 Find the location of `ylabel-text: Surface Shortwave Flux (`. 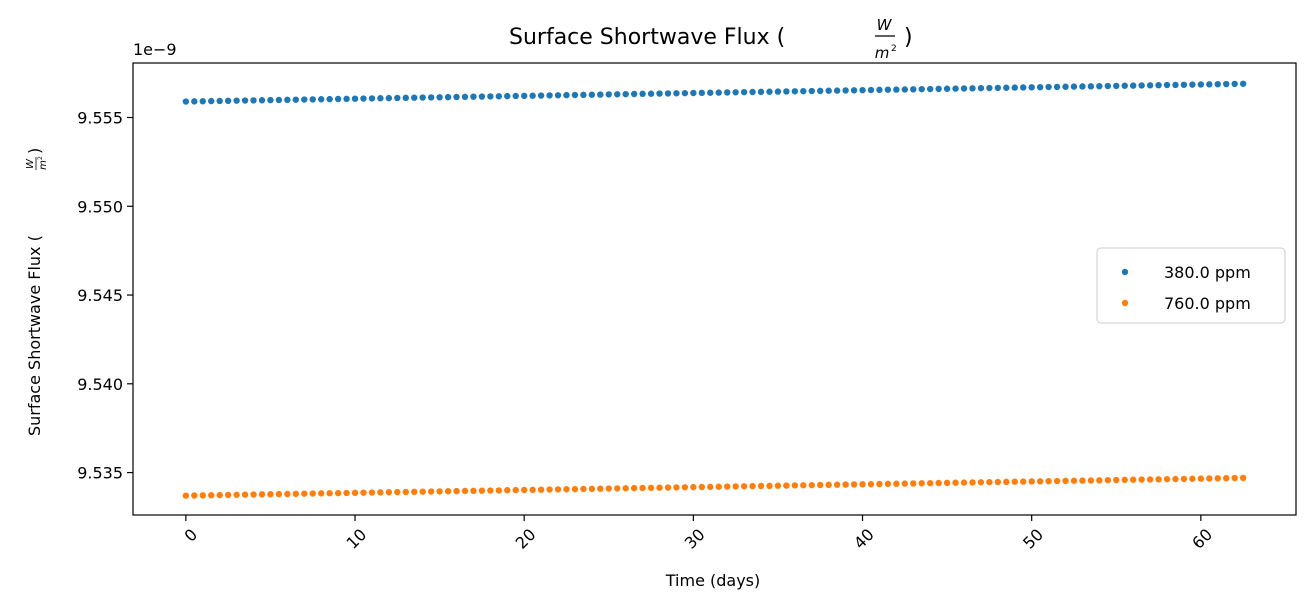

ylabel-text: Surface Shortwave Flux ( is located at coordinates (34, 335).